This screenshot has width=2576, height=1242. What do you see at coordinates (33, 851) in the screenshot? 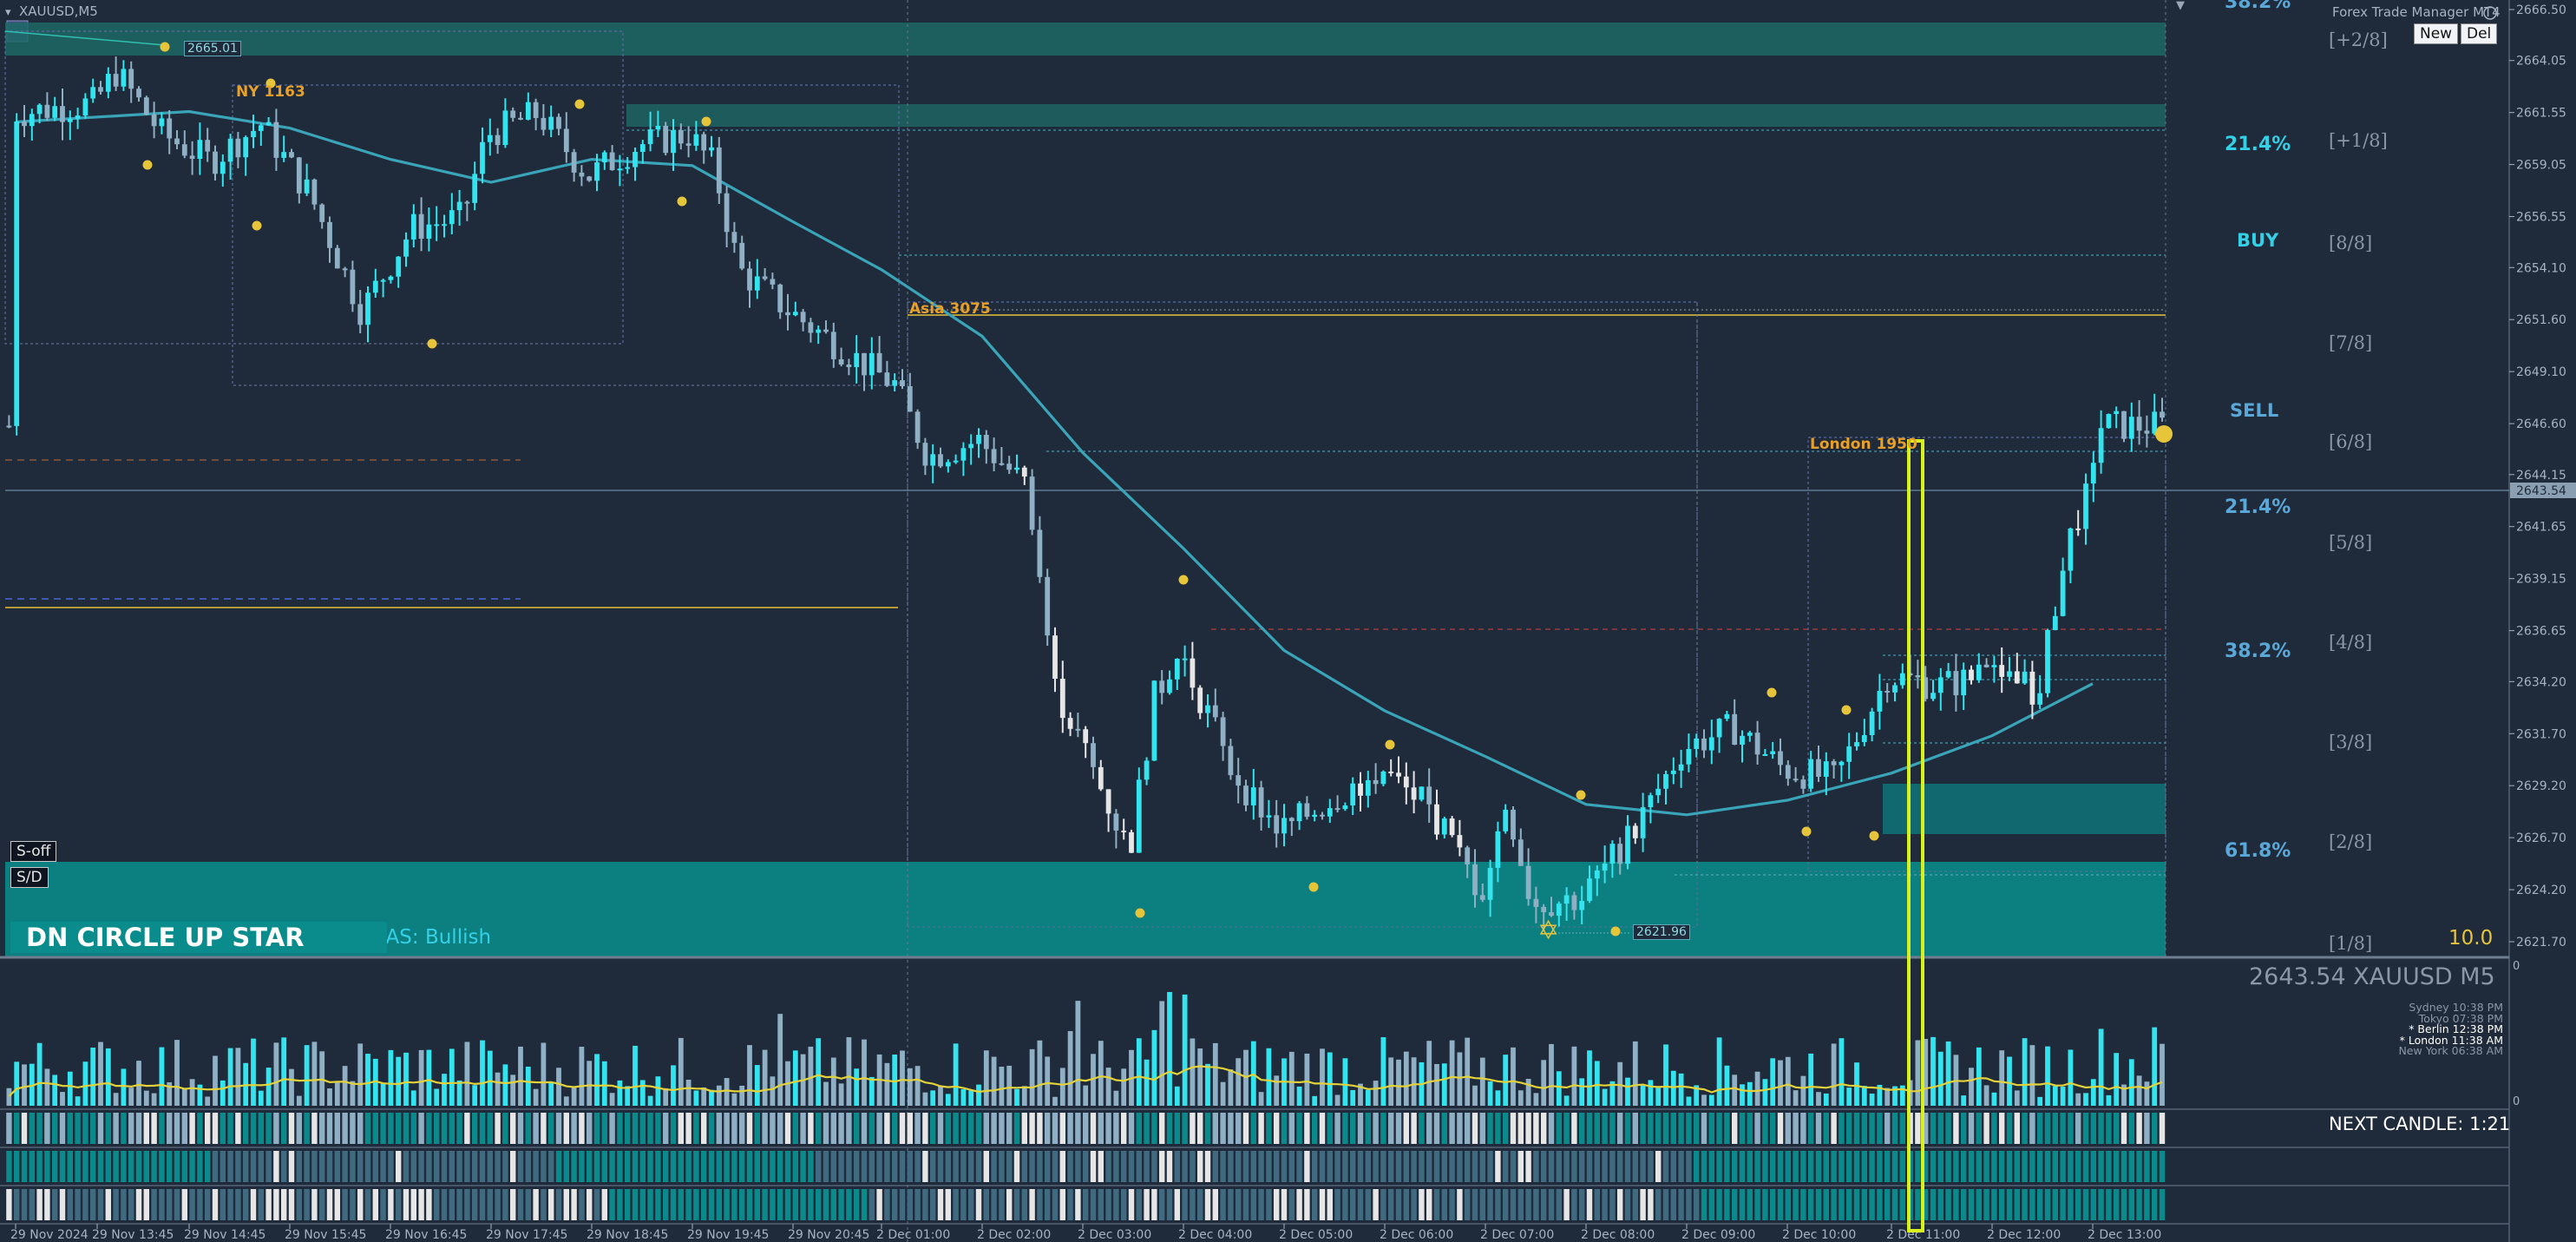
I see `s-off-button: S-off` at bounding box center [33, 851].